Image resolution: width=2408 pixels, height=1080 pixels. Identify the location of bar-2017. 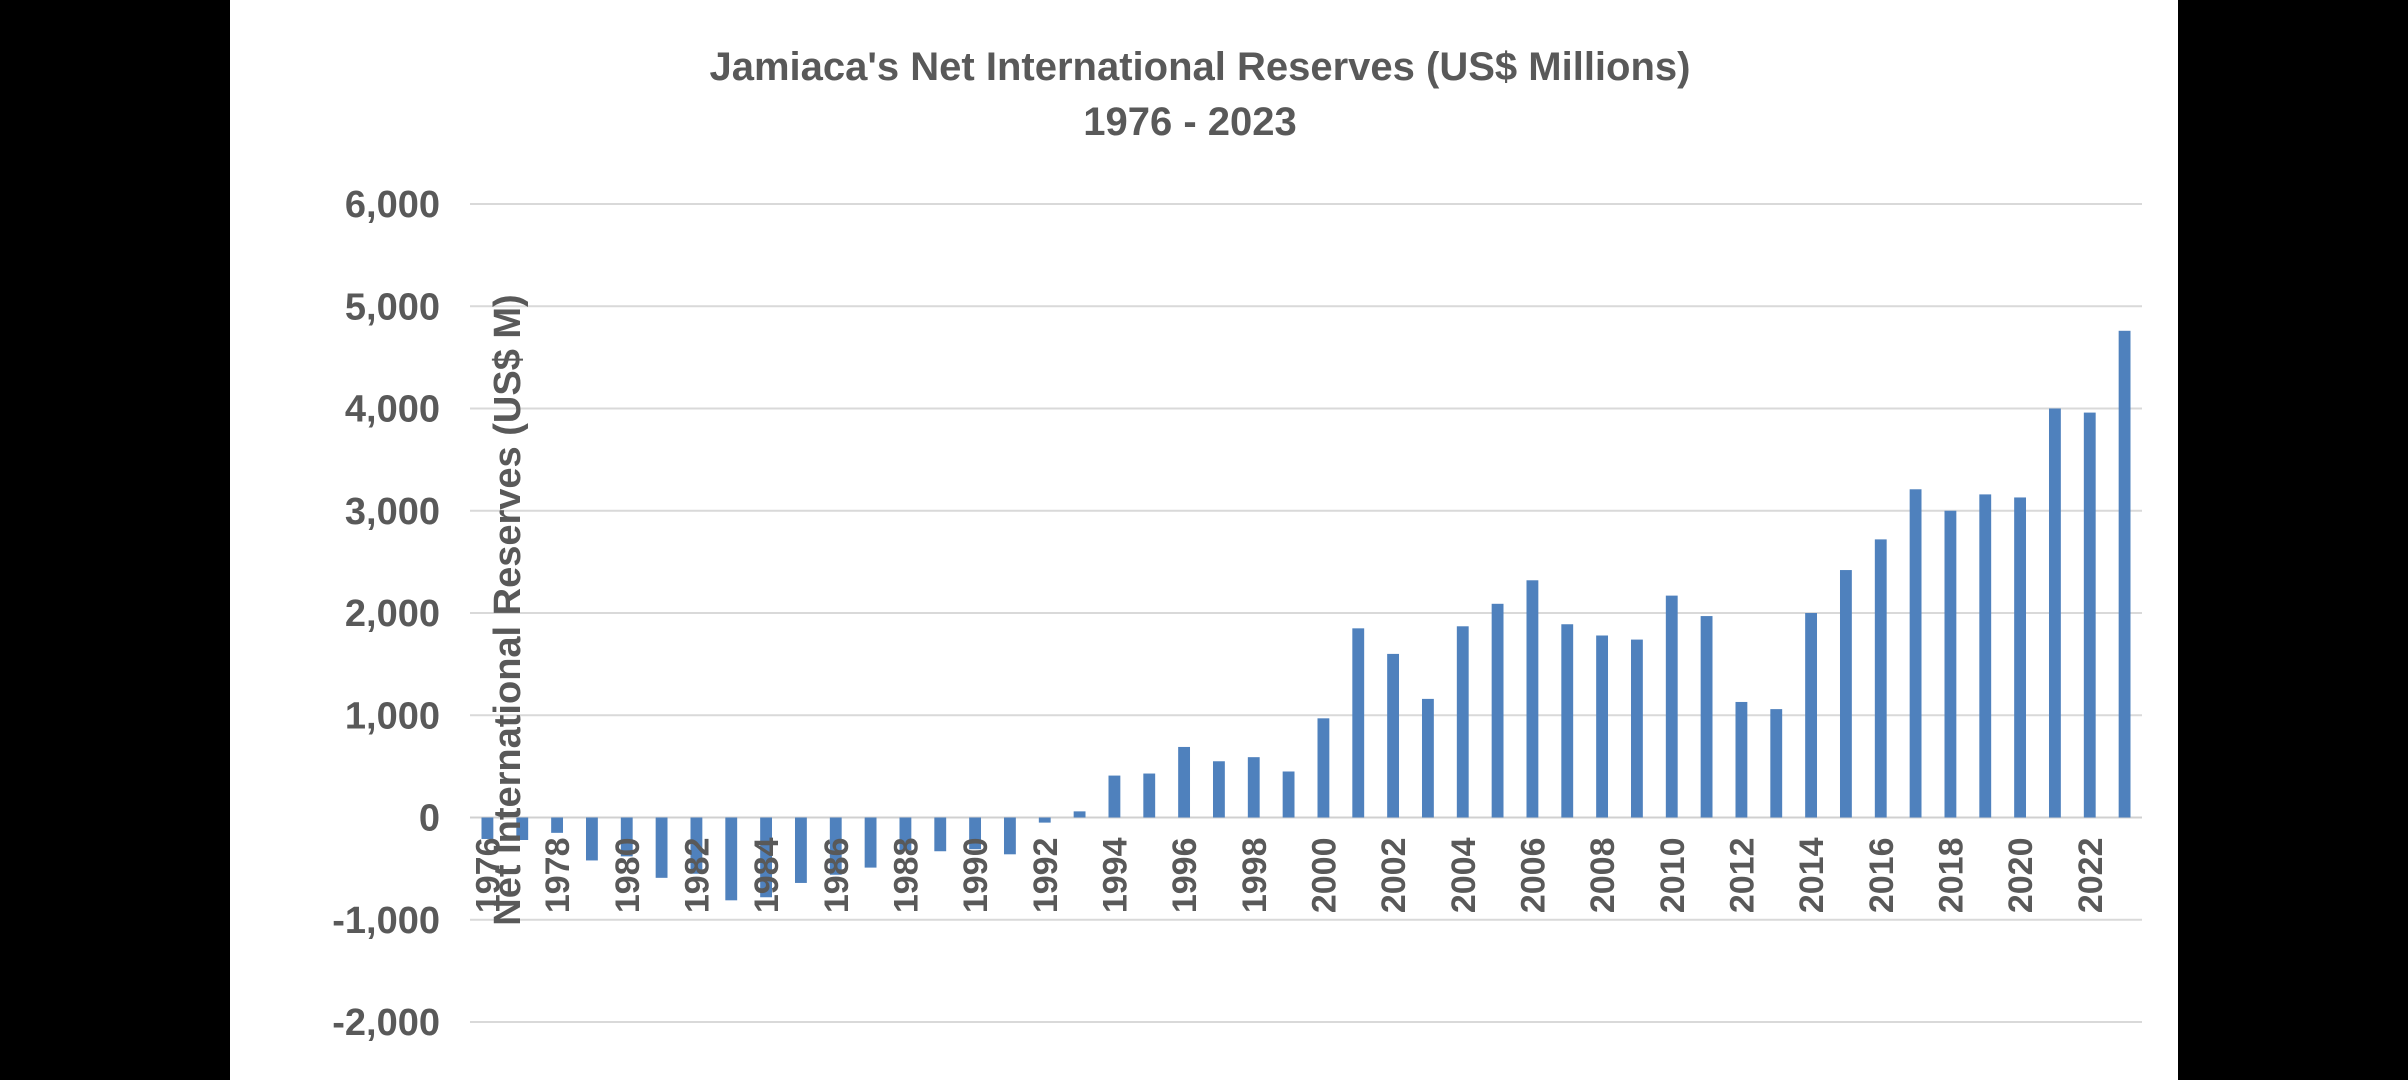
(1915, 653).